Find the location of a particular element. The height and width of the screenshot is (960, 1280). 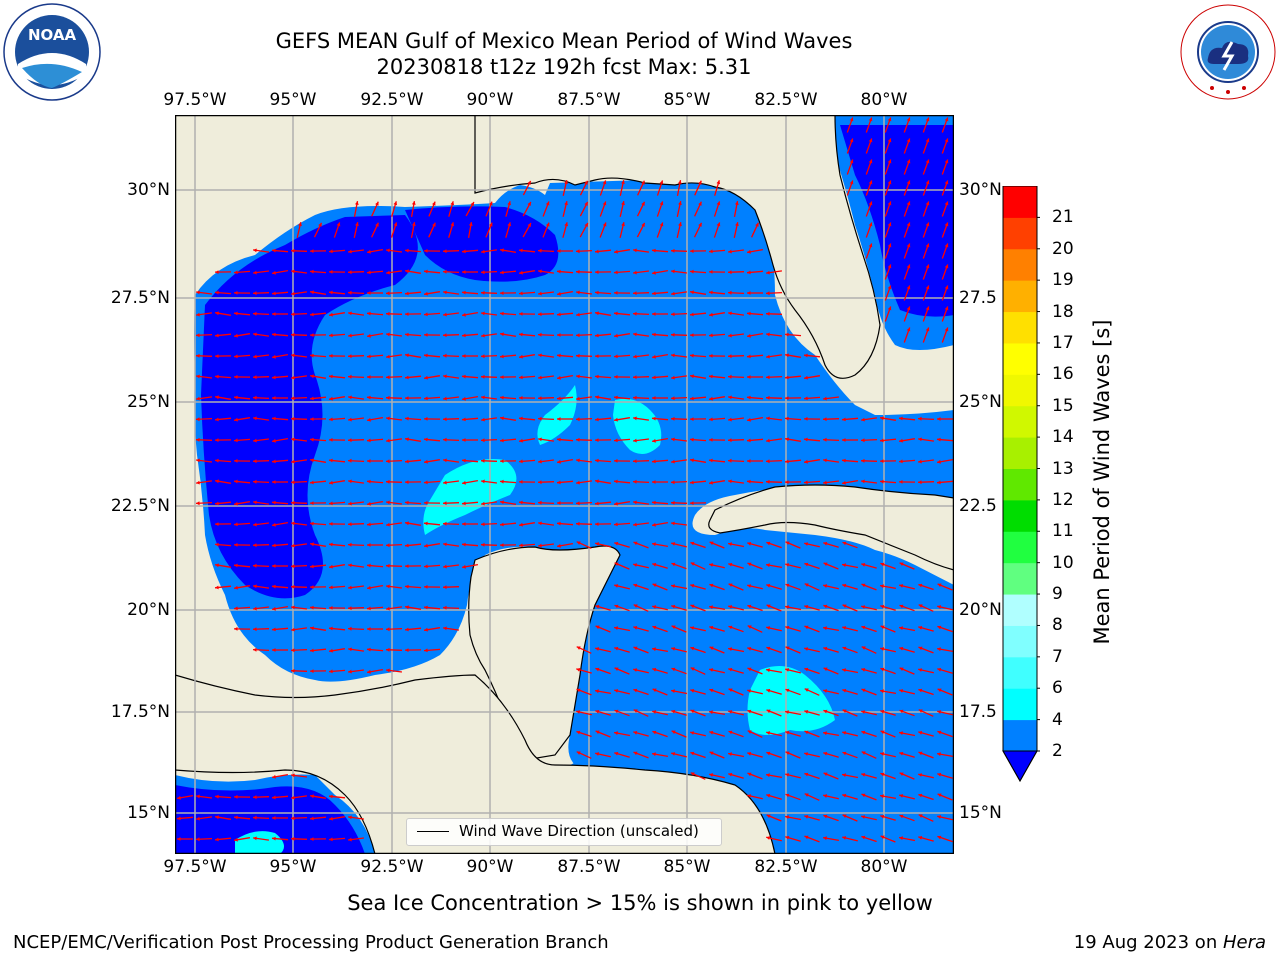

central-america-land is located at coordinates (475, 764).